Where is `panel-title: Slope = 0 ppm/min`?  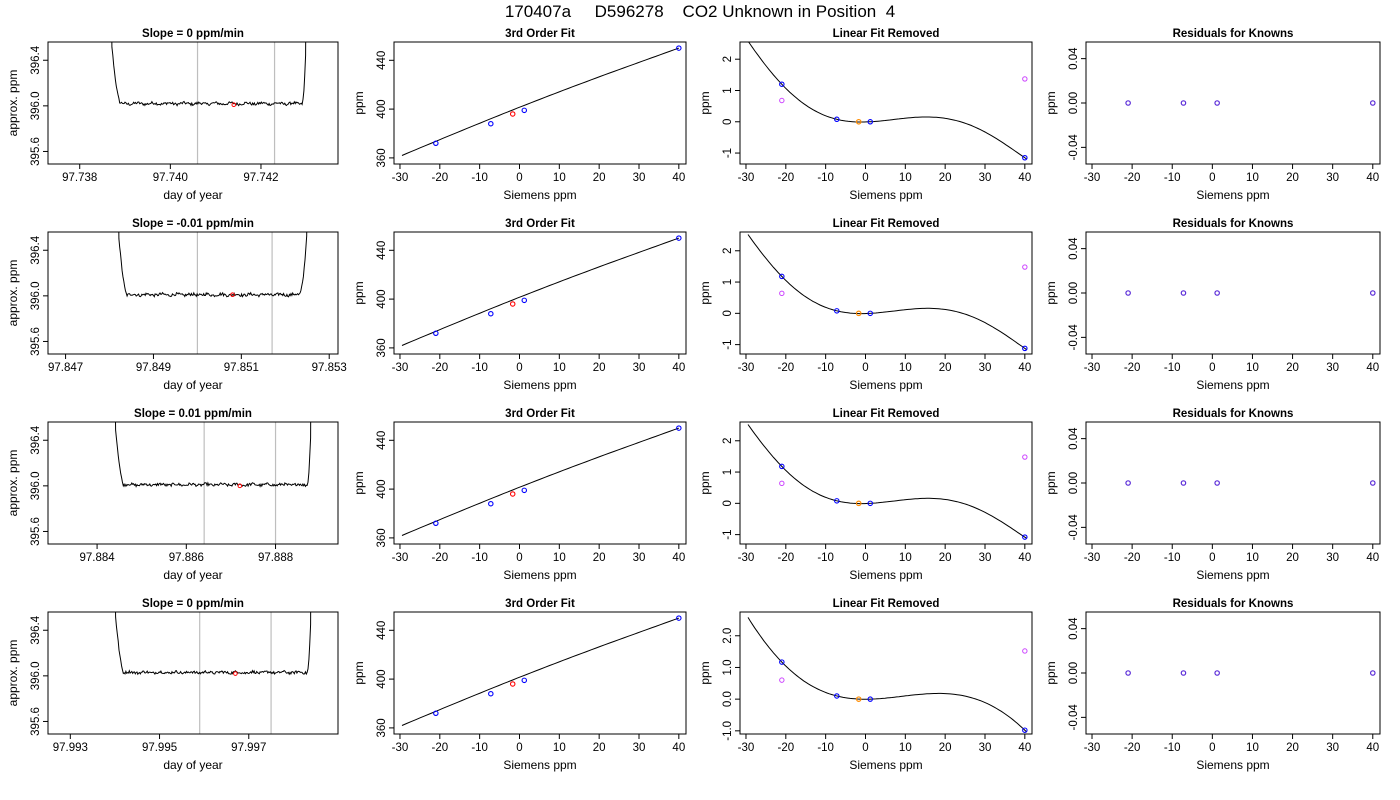 panel-title: Slope = 0 ppm/min is located at coordinates (193, 34).